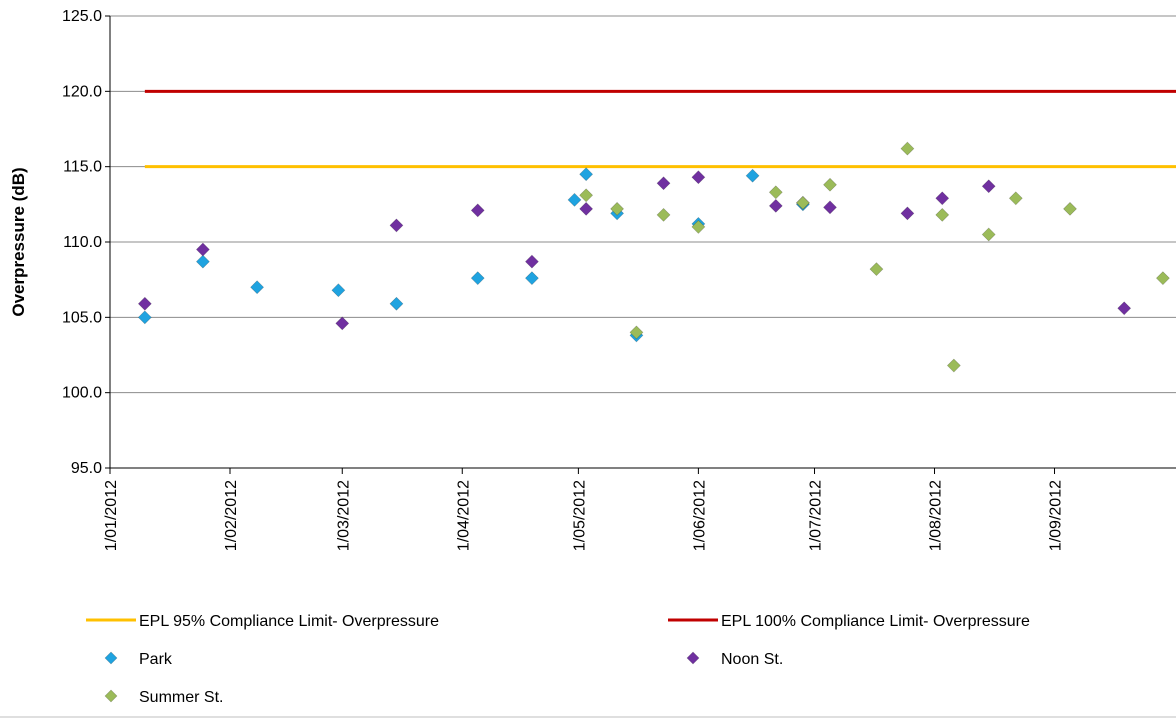  I want to click on y-tick-label: 95.0, so click(86, 468).